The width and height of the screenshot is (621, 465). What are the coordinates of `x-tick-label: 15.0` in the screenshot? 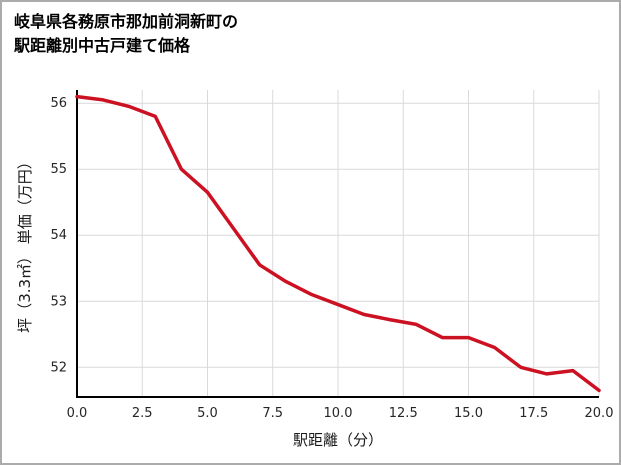 It's located at (468, 413).